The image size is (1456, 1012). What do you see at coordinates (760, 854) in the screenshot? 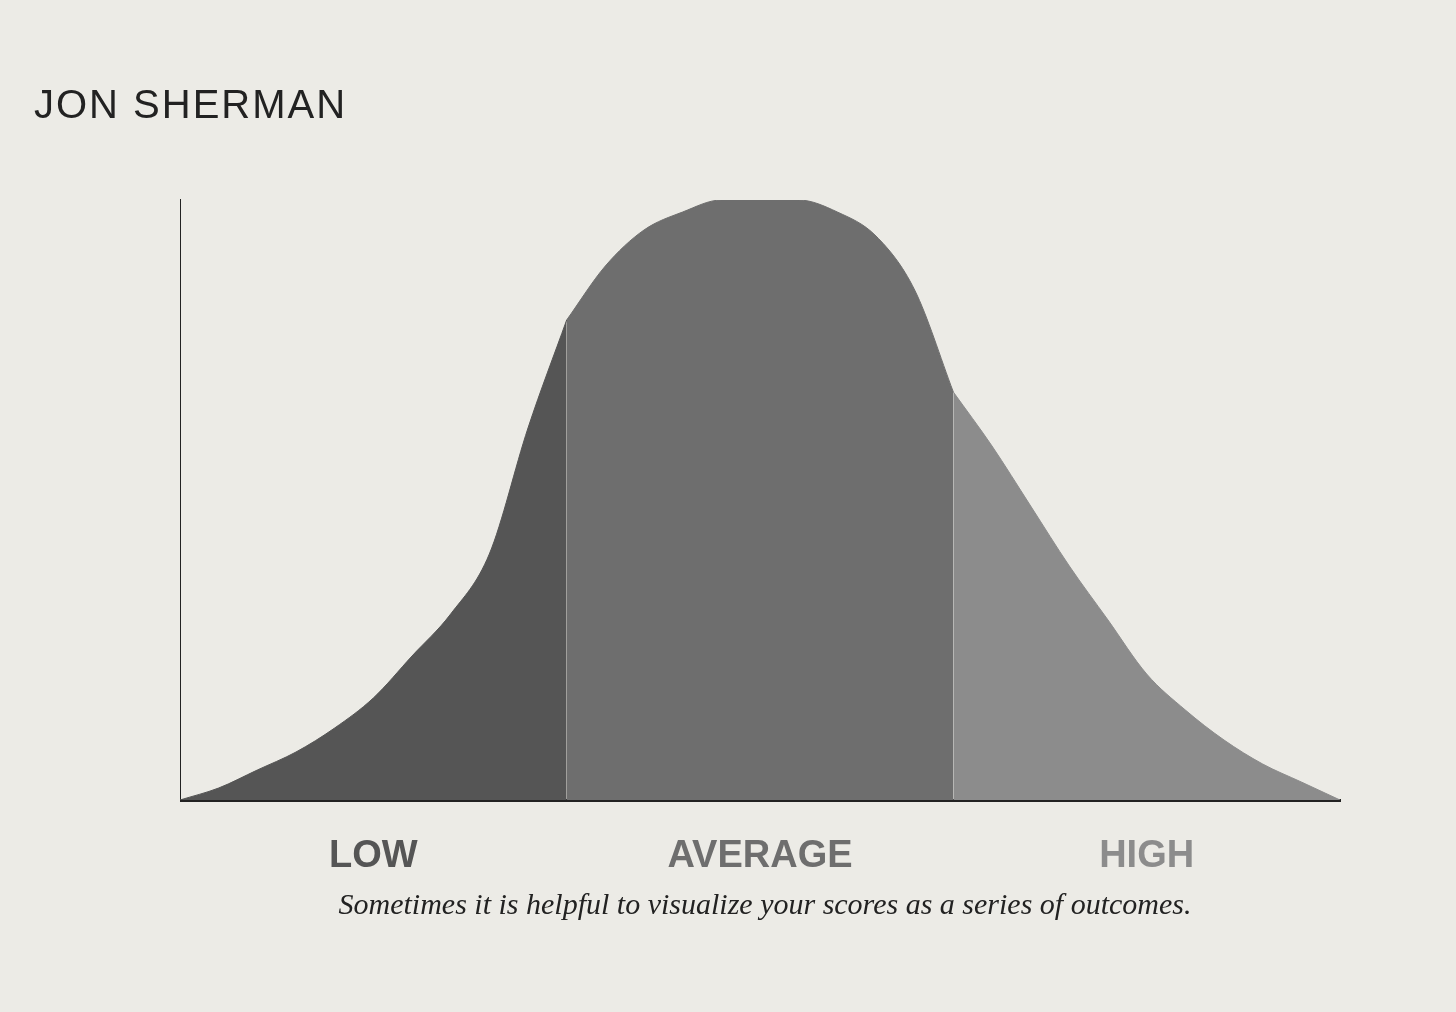
I see `series-label: AVERAGE` at bounding box center [760, 854].